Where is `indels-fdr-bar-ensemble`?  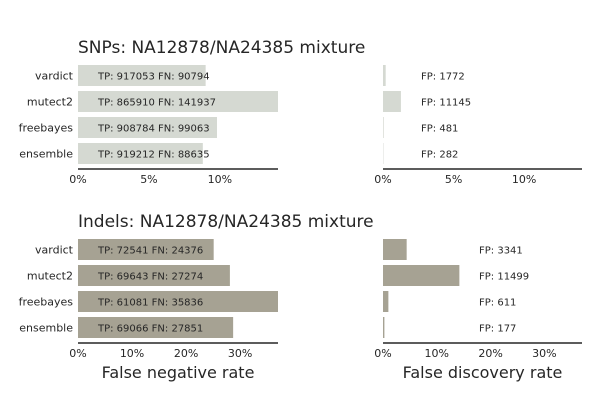
indels-fdr-bar-ensemble is located at coordinates (384, 327).